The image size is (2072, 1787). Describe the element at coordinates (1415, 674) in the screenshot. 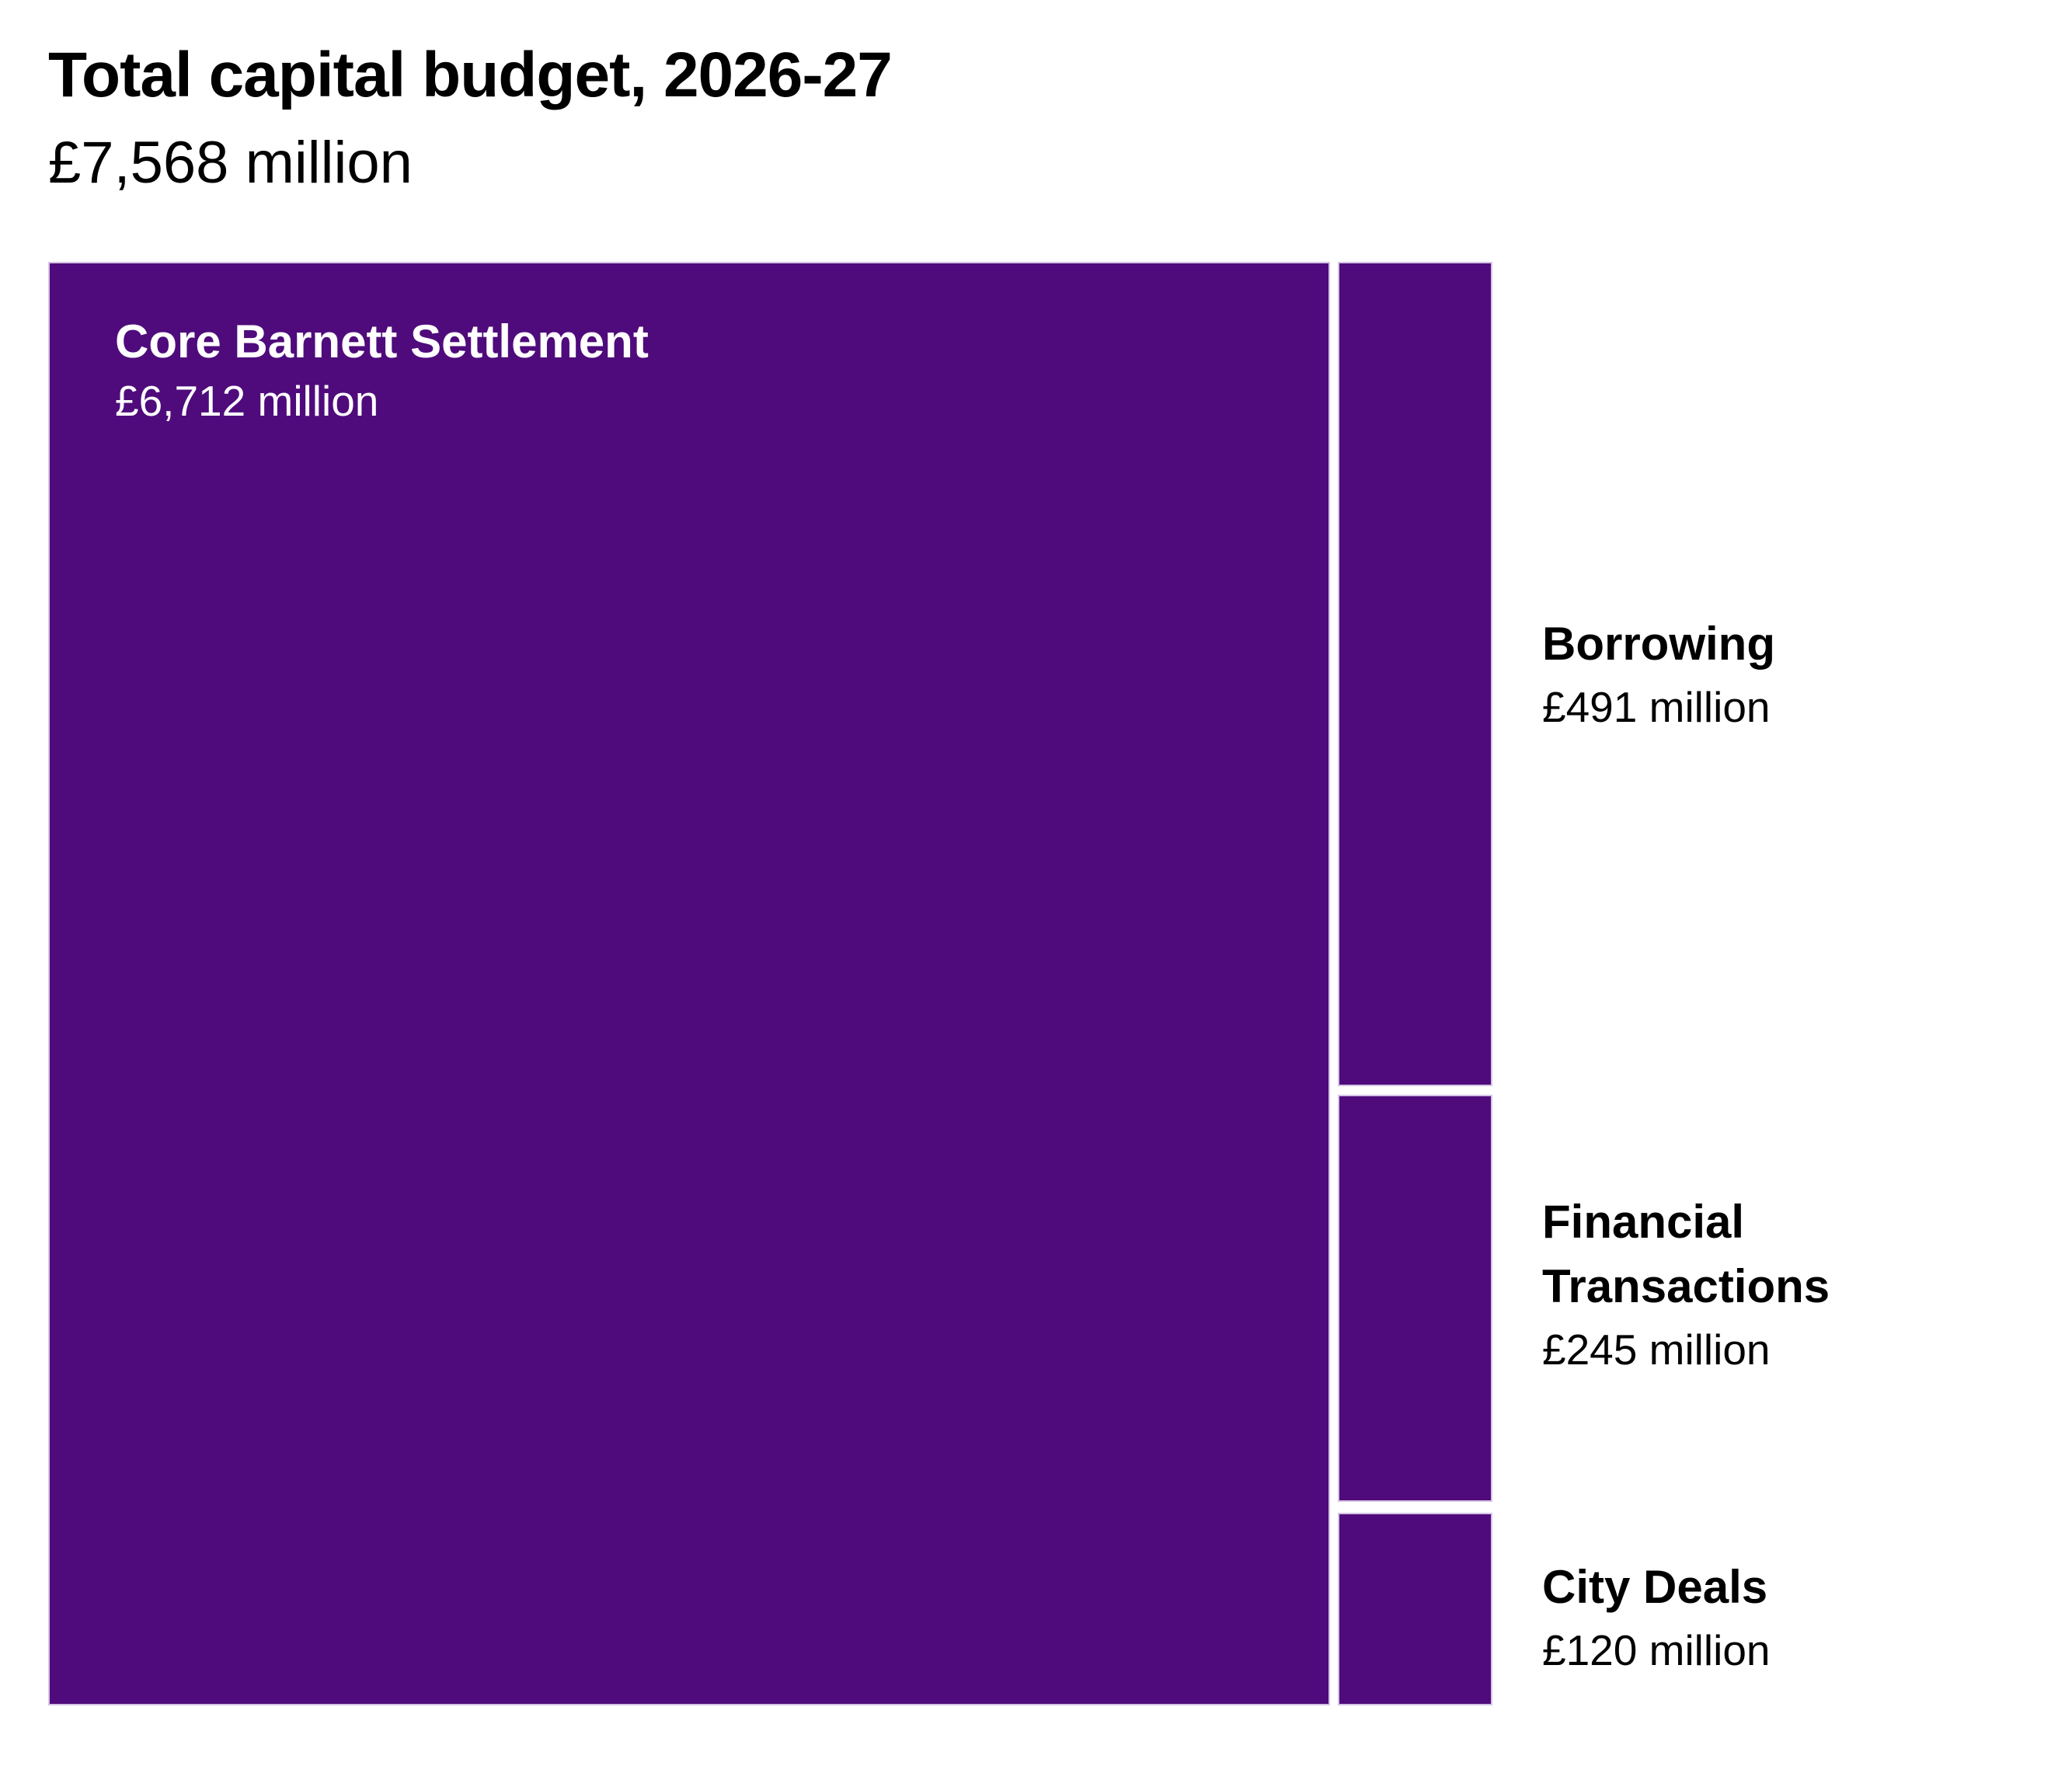

I see `treemap-cell-borrowing` at that location.